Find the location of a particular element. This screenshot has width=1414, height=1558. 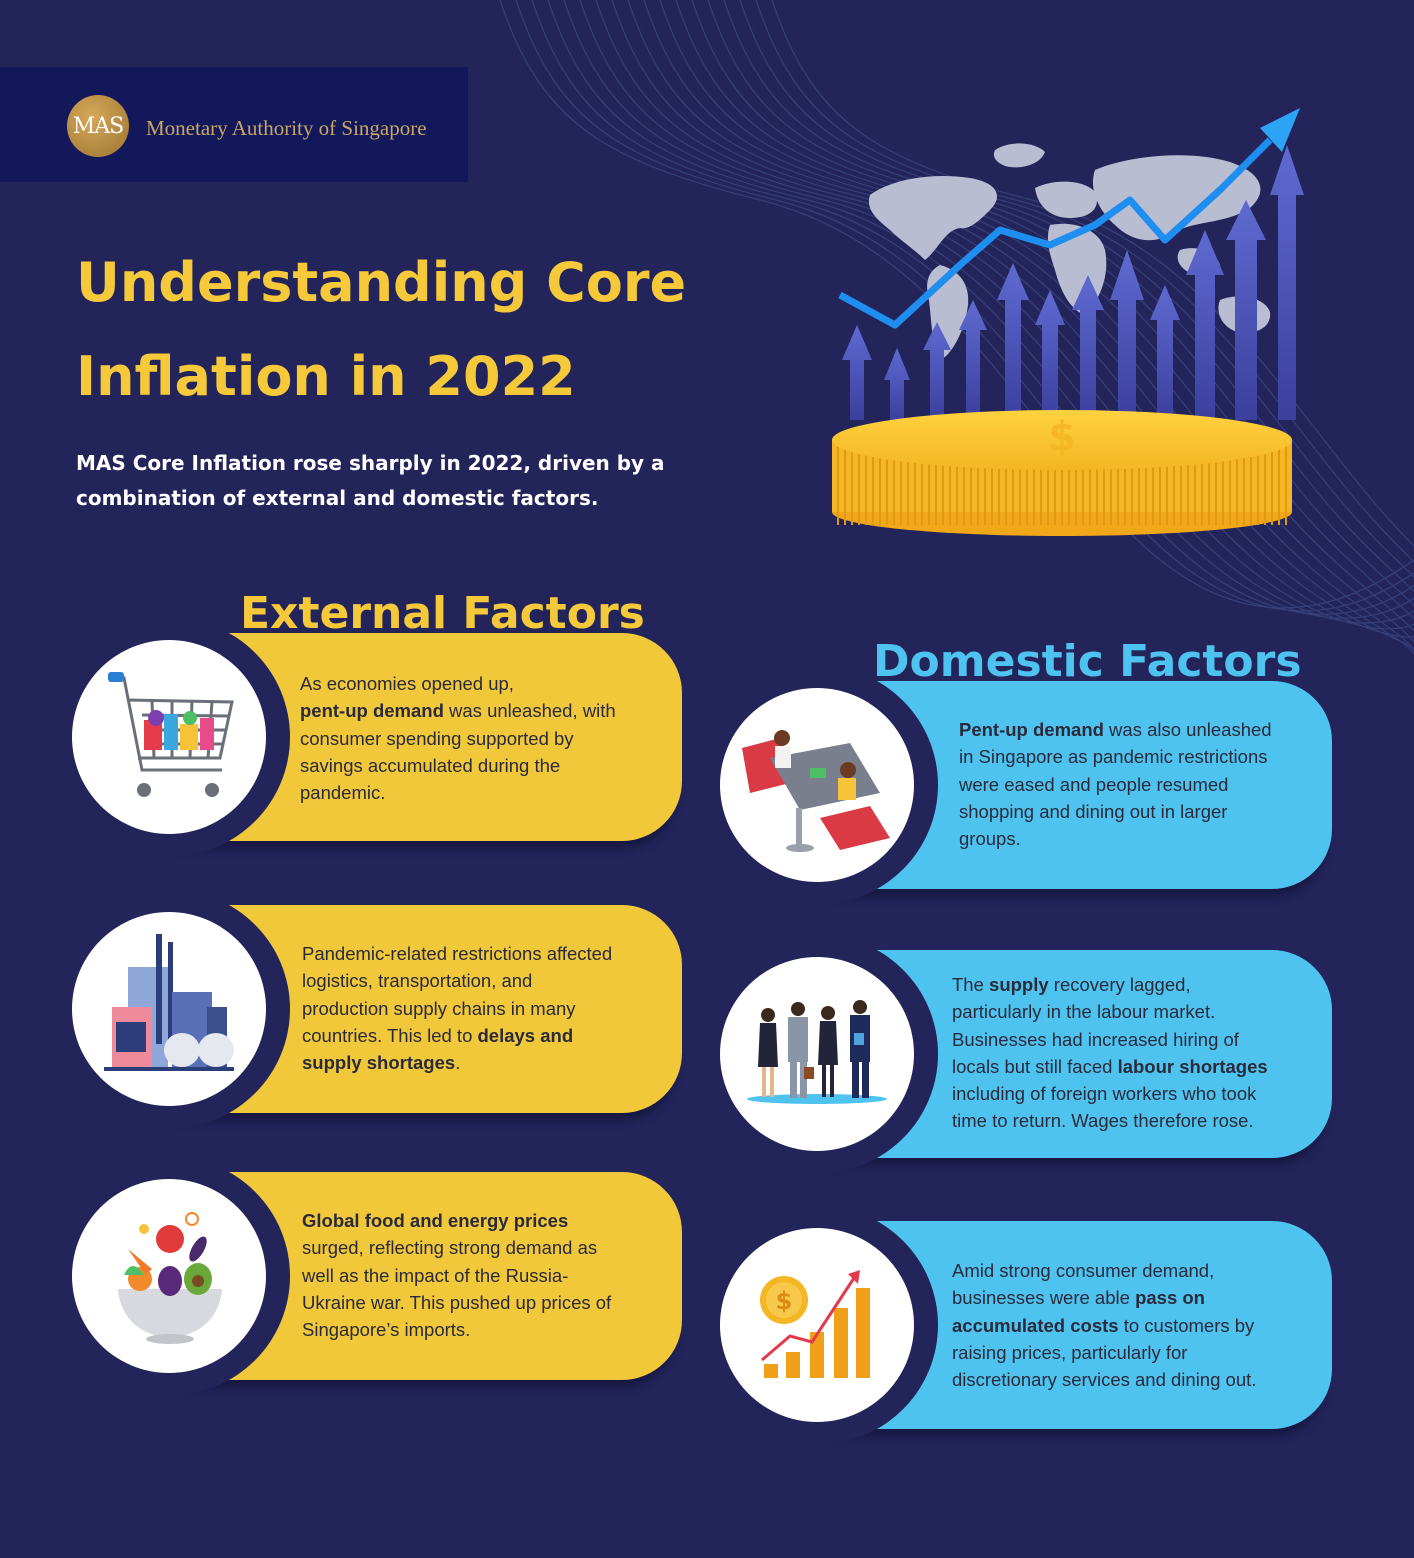

text-segment: Pandemic-related restrictions affected is located at coordinates (457, 953).